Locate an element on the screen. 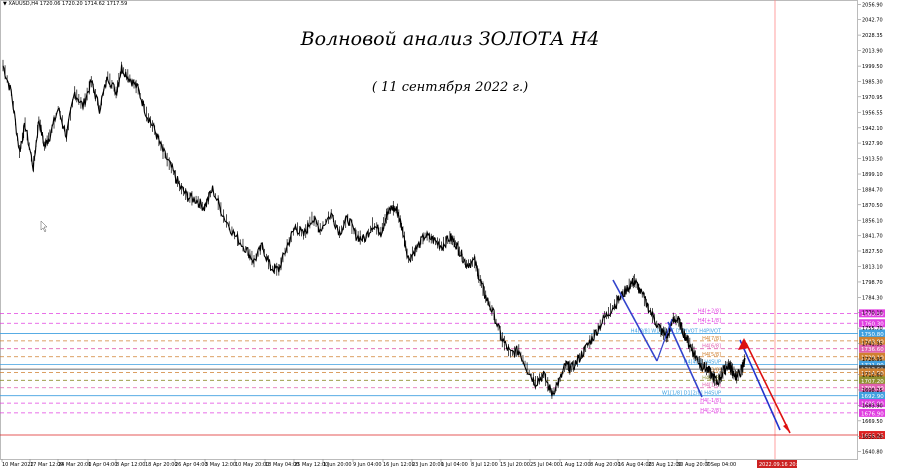 Image resolution: width=900 pixels, height=468 pixels. y-tick-label: 1999.50 is located at coordinates (872, 67).